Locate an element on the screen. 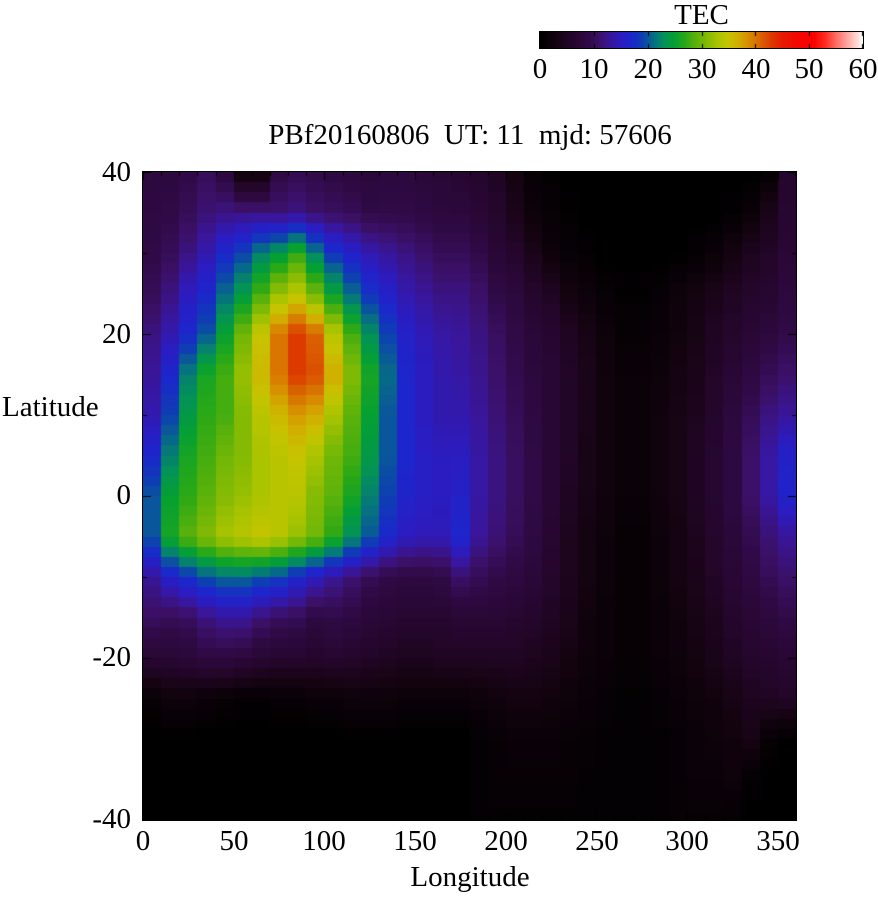 Image resolution: width=878 pixels, height=900 pixels. y-tick-m20: -20 is located at coordinates (111, 657).